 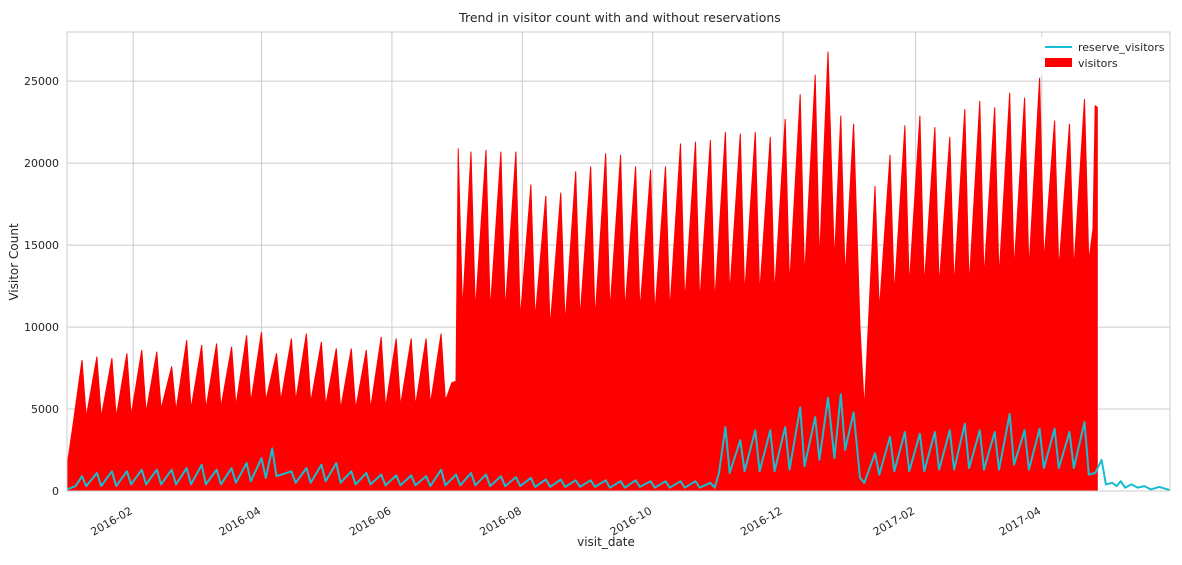 I want to click on legend-box, so click(x=1100, y=56).